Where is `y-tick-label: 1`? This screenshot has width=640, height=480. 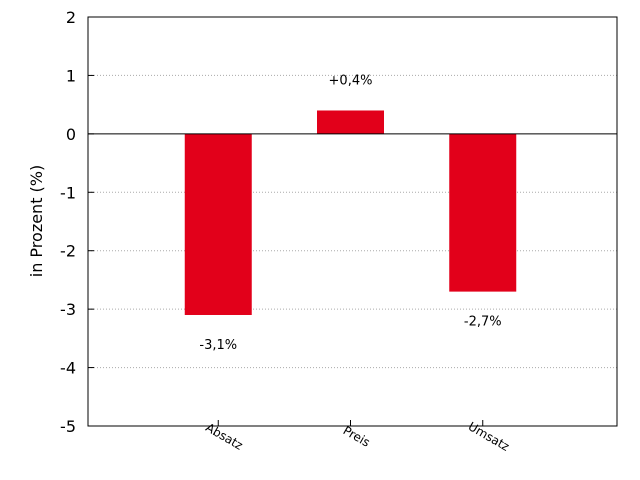
y-tick-label: 1 is located at coordinates (71, 75).